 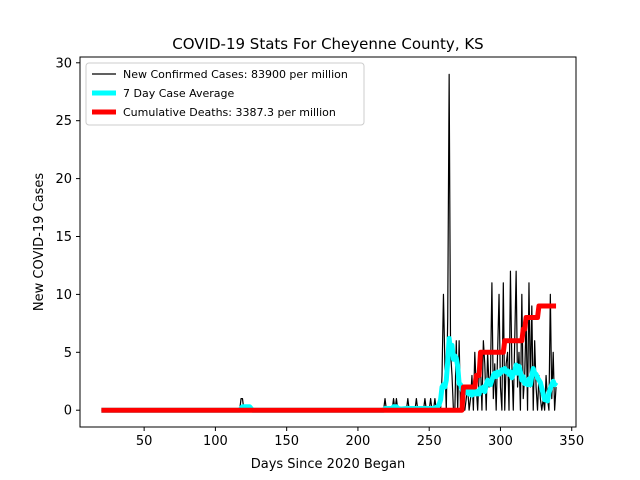 What do you see at coordinates (68, 353) in the screenshot?
I see `y-tick-label: 5` at bounding box center [68, 353].